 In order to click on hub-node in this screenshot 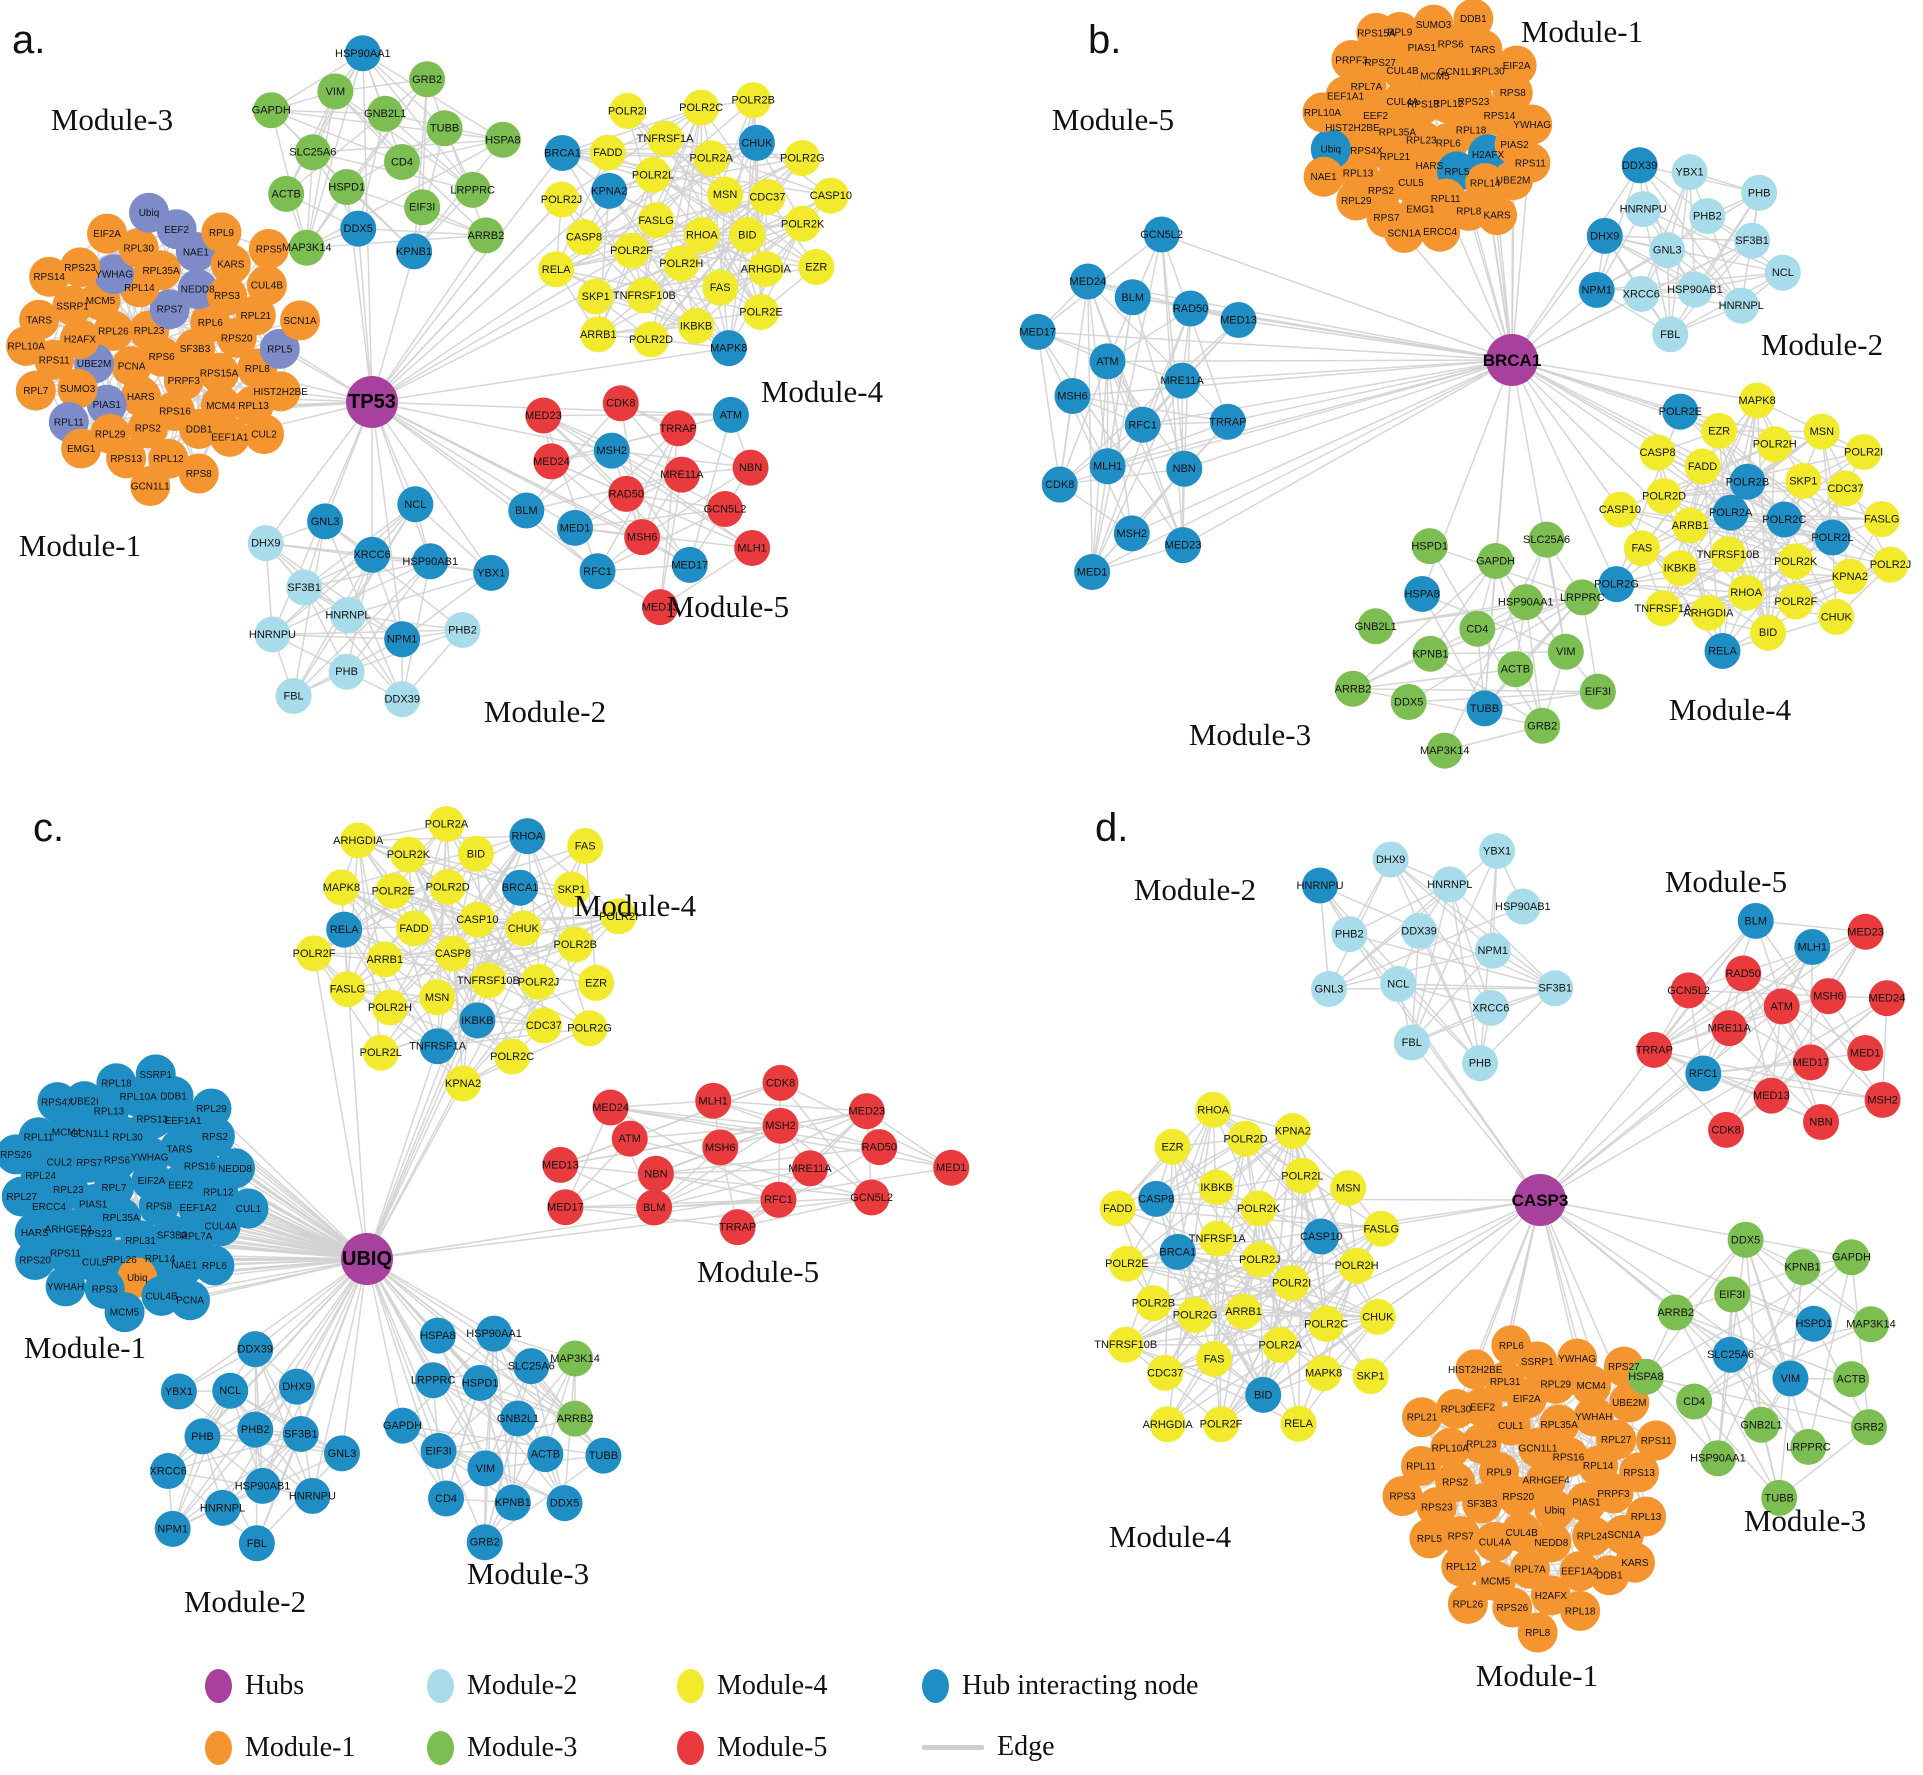, I will do `click(367, 1259)`.